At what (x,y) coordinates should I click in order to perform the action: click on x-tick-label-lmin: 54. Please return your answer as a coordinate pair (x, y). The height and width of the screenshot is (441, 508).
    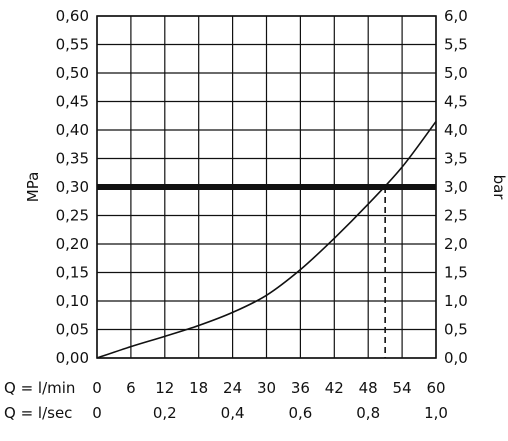
    Looking at the image, I should click on (402, 388).